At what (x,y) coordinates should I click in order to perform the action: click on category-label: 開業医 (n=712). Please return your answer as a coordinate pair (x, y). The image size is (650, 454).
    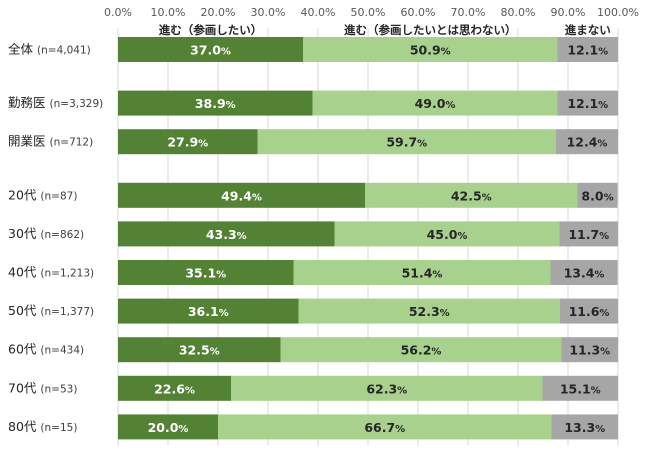
    Looking at the image, I should click on (50, 141).